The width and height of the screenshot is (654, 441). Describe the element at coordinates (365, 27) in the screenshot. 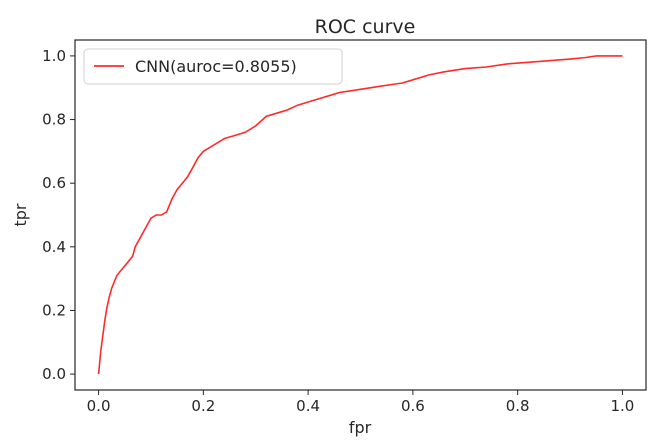

I see `chart-title: ROC curve` at that location.